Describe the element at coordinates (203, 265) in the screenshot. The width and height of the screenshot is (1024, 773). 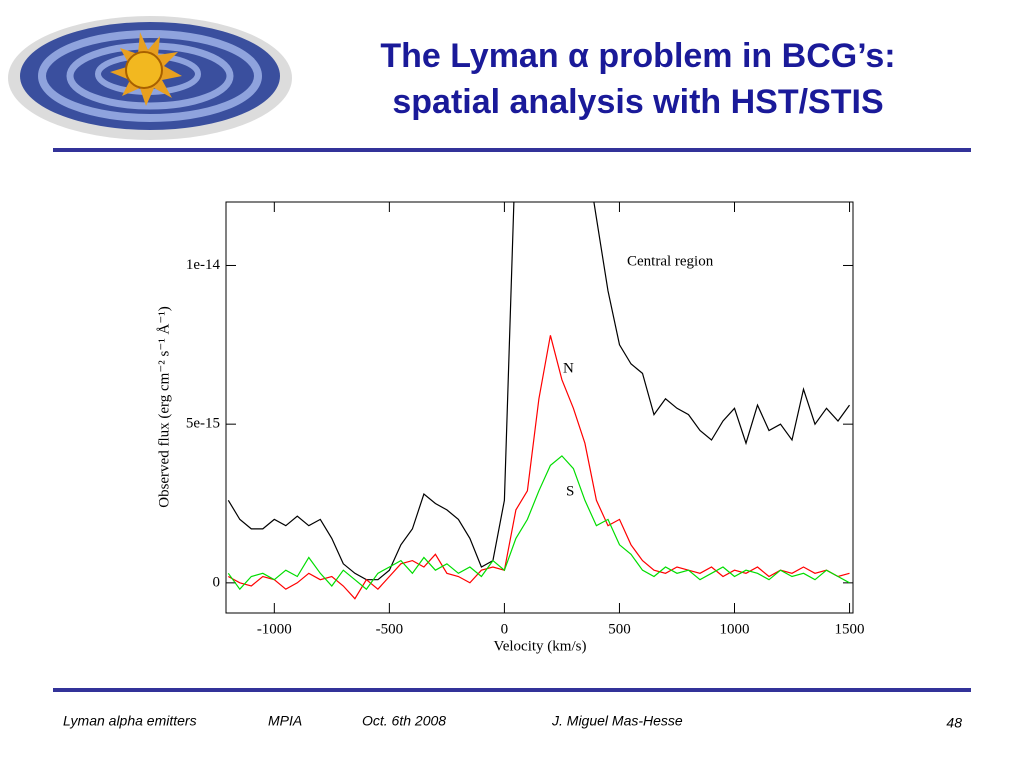
I see `y-tick-label: 1e-14` at that location.